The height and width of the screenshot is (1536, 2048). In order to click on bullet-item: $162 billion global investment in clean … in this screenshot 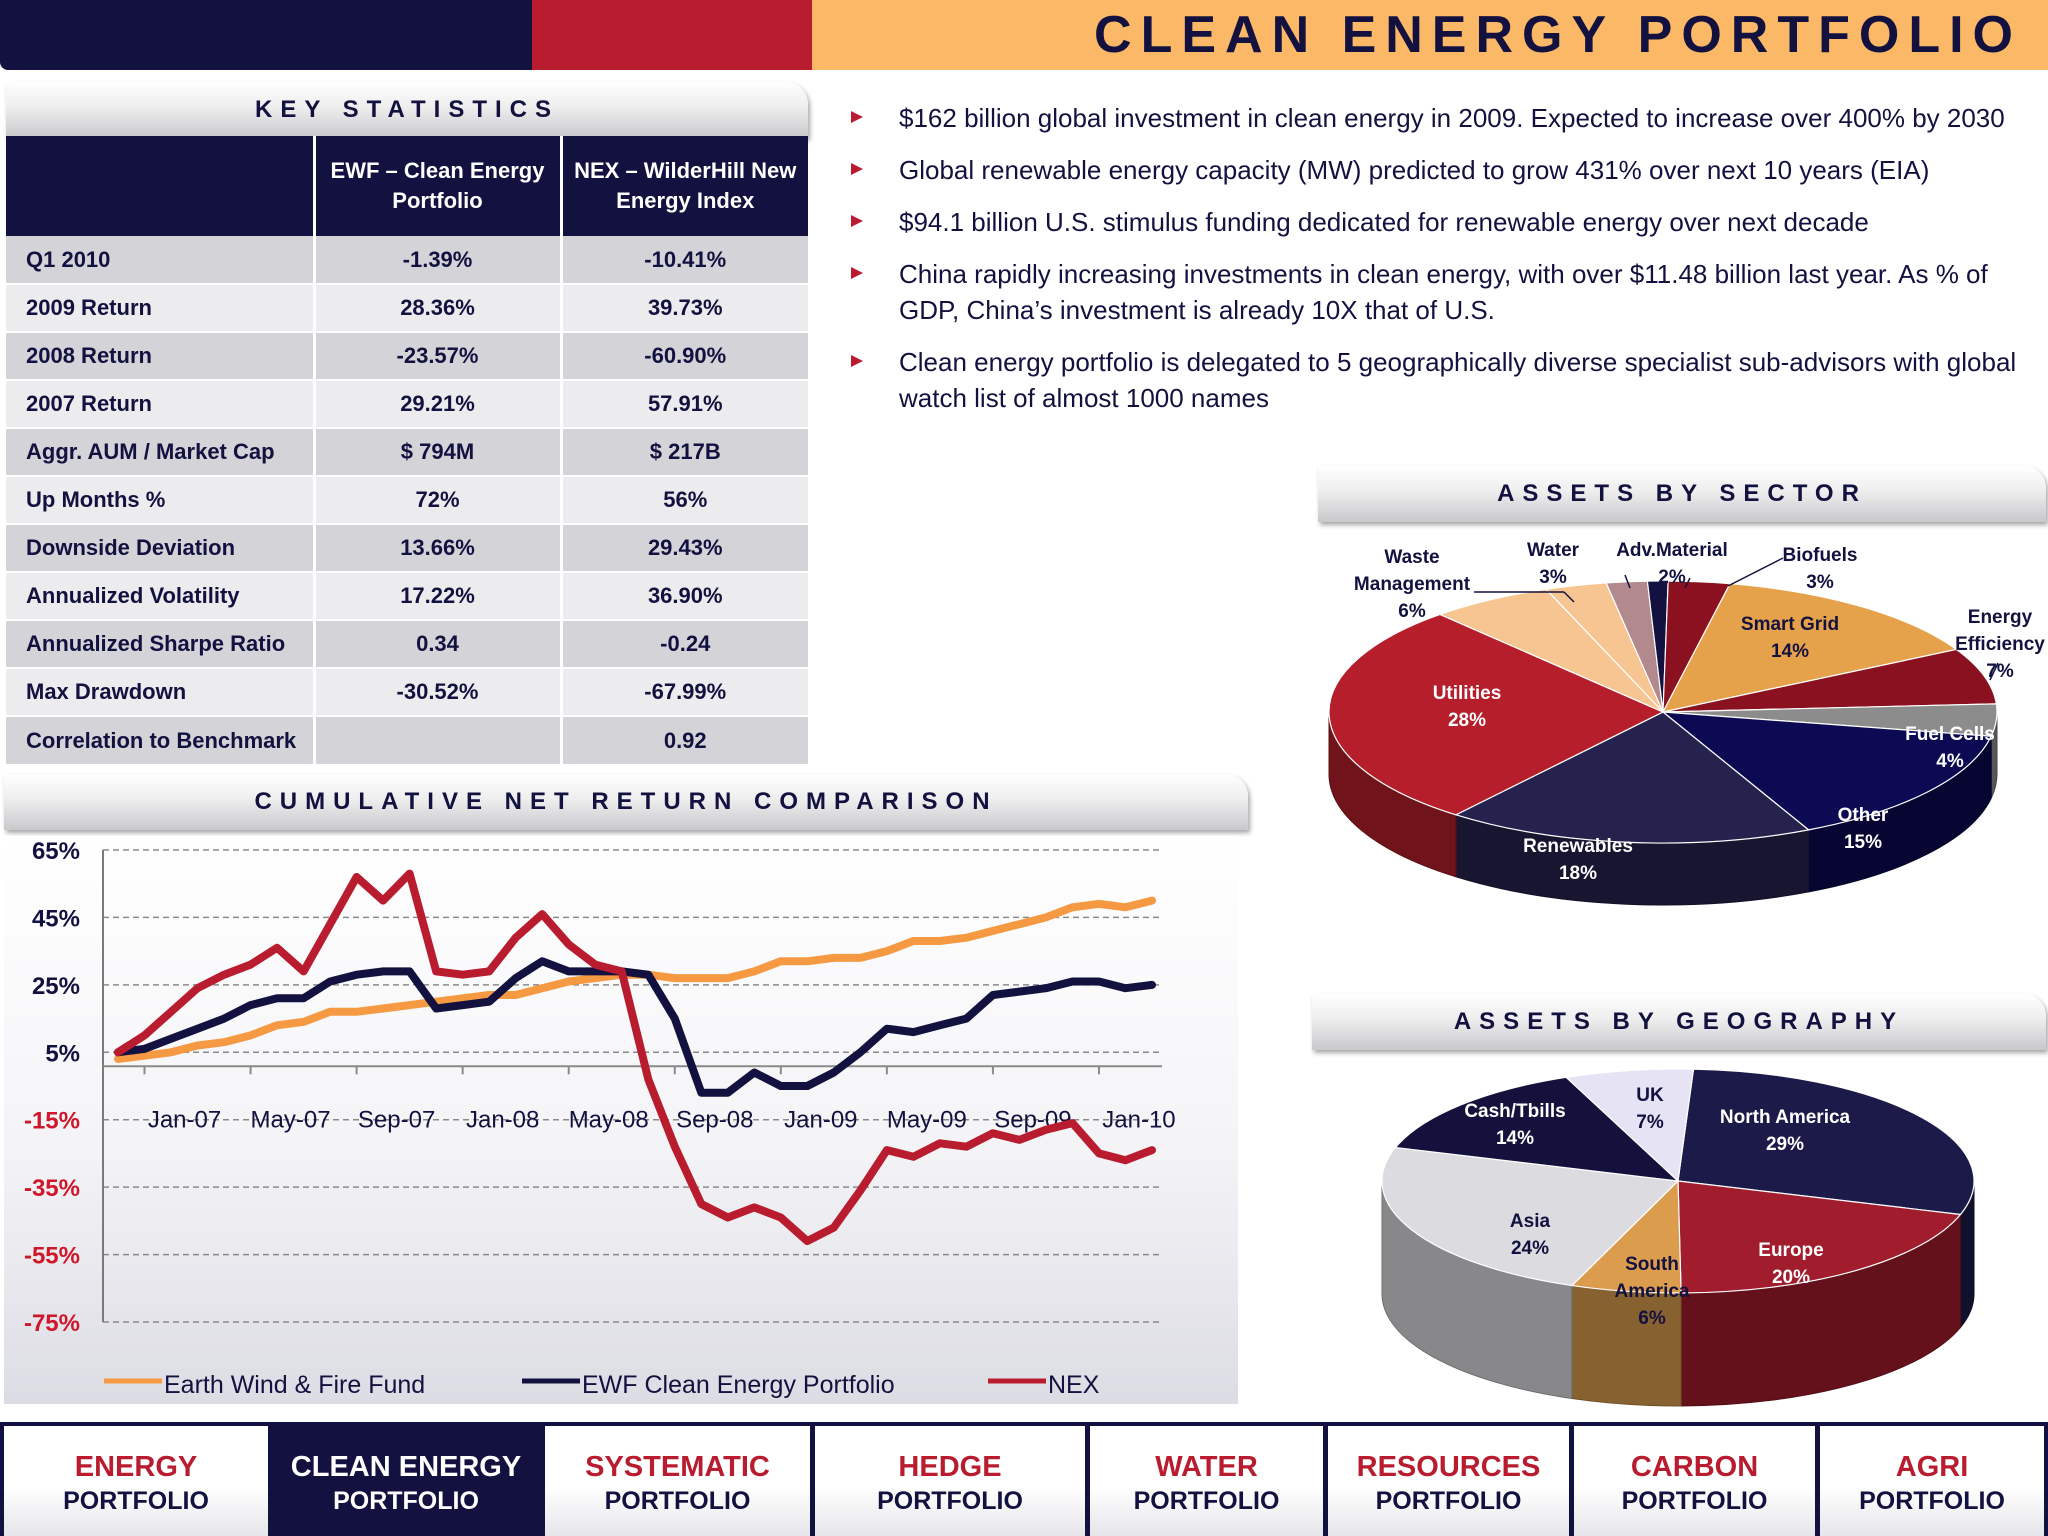, I will do `click(1437, 118)`.